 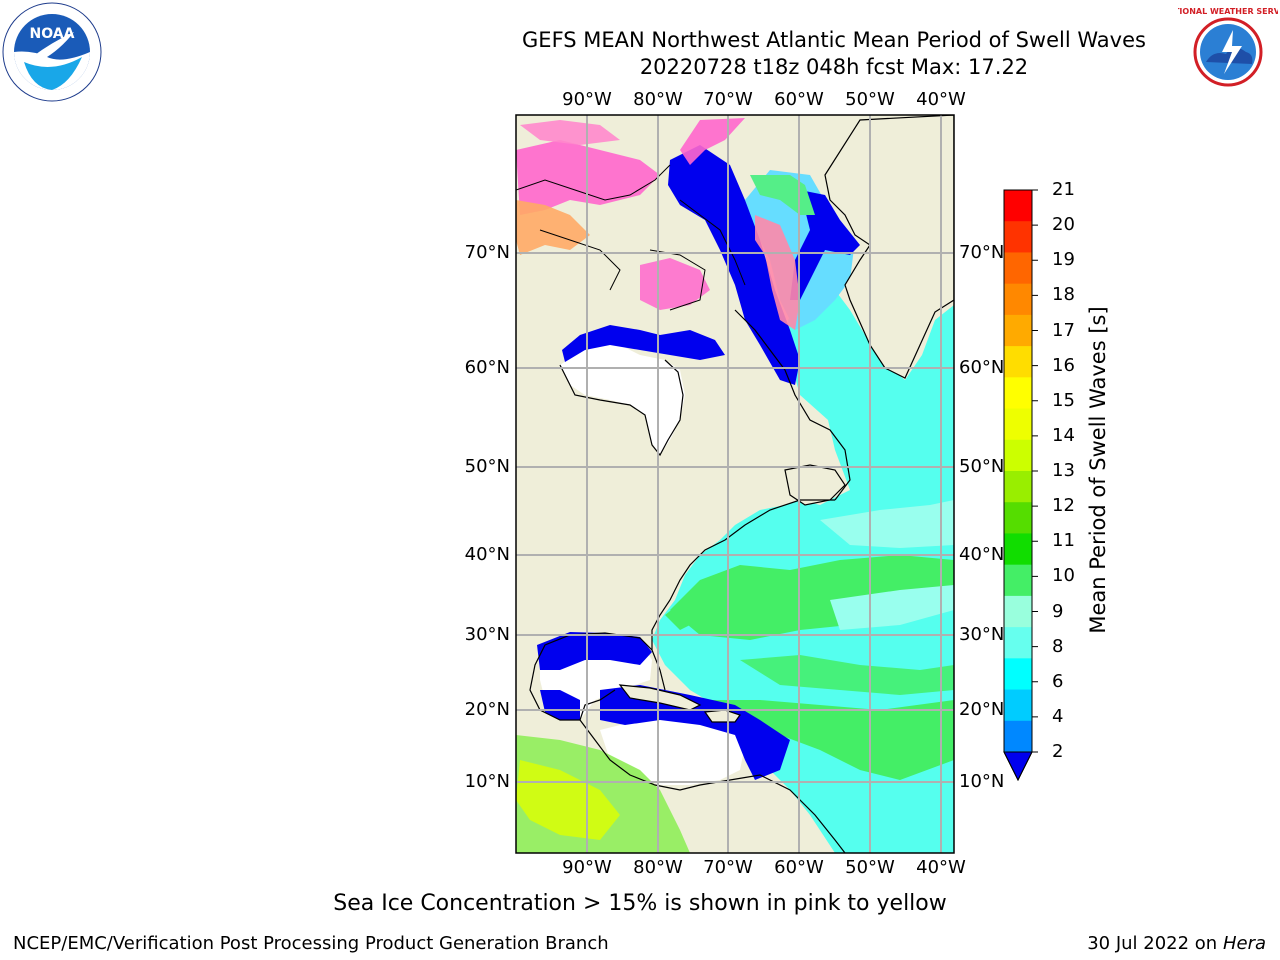 What do you see at coordinates (1063, 260) in the screenshot?
I see `colorbar-tick-label: 19` at bounding box center [1063, 260].